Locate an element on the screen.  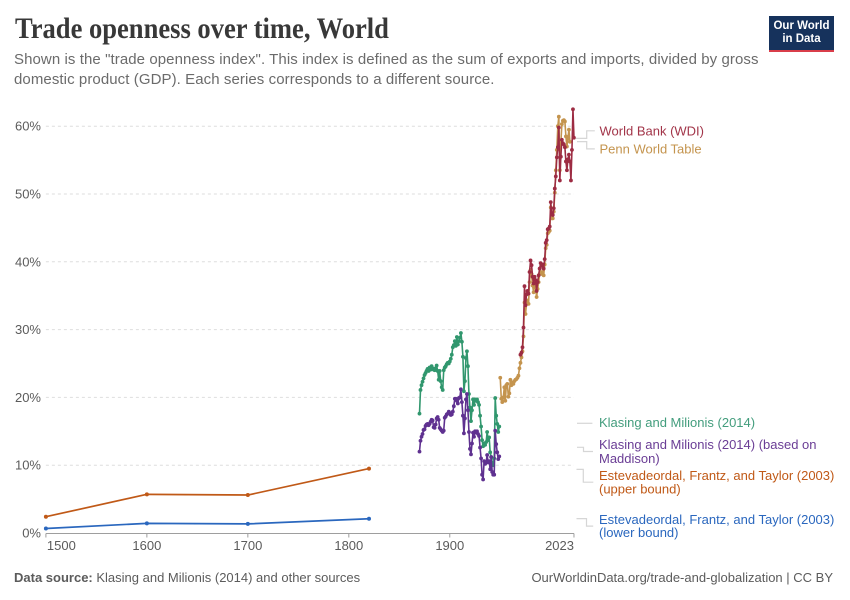
svg-text: (lower bound) is located at coordinates (639, 532).